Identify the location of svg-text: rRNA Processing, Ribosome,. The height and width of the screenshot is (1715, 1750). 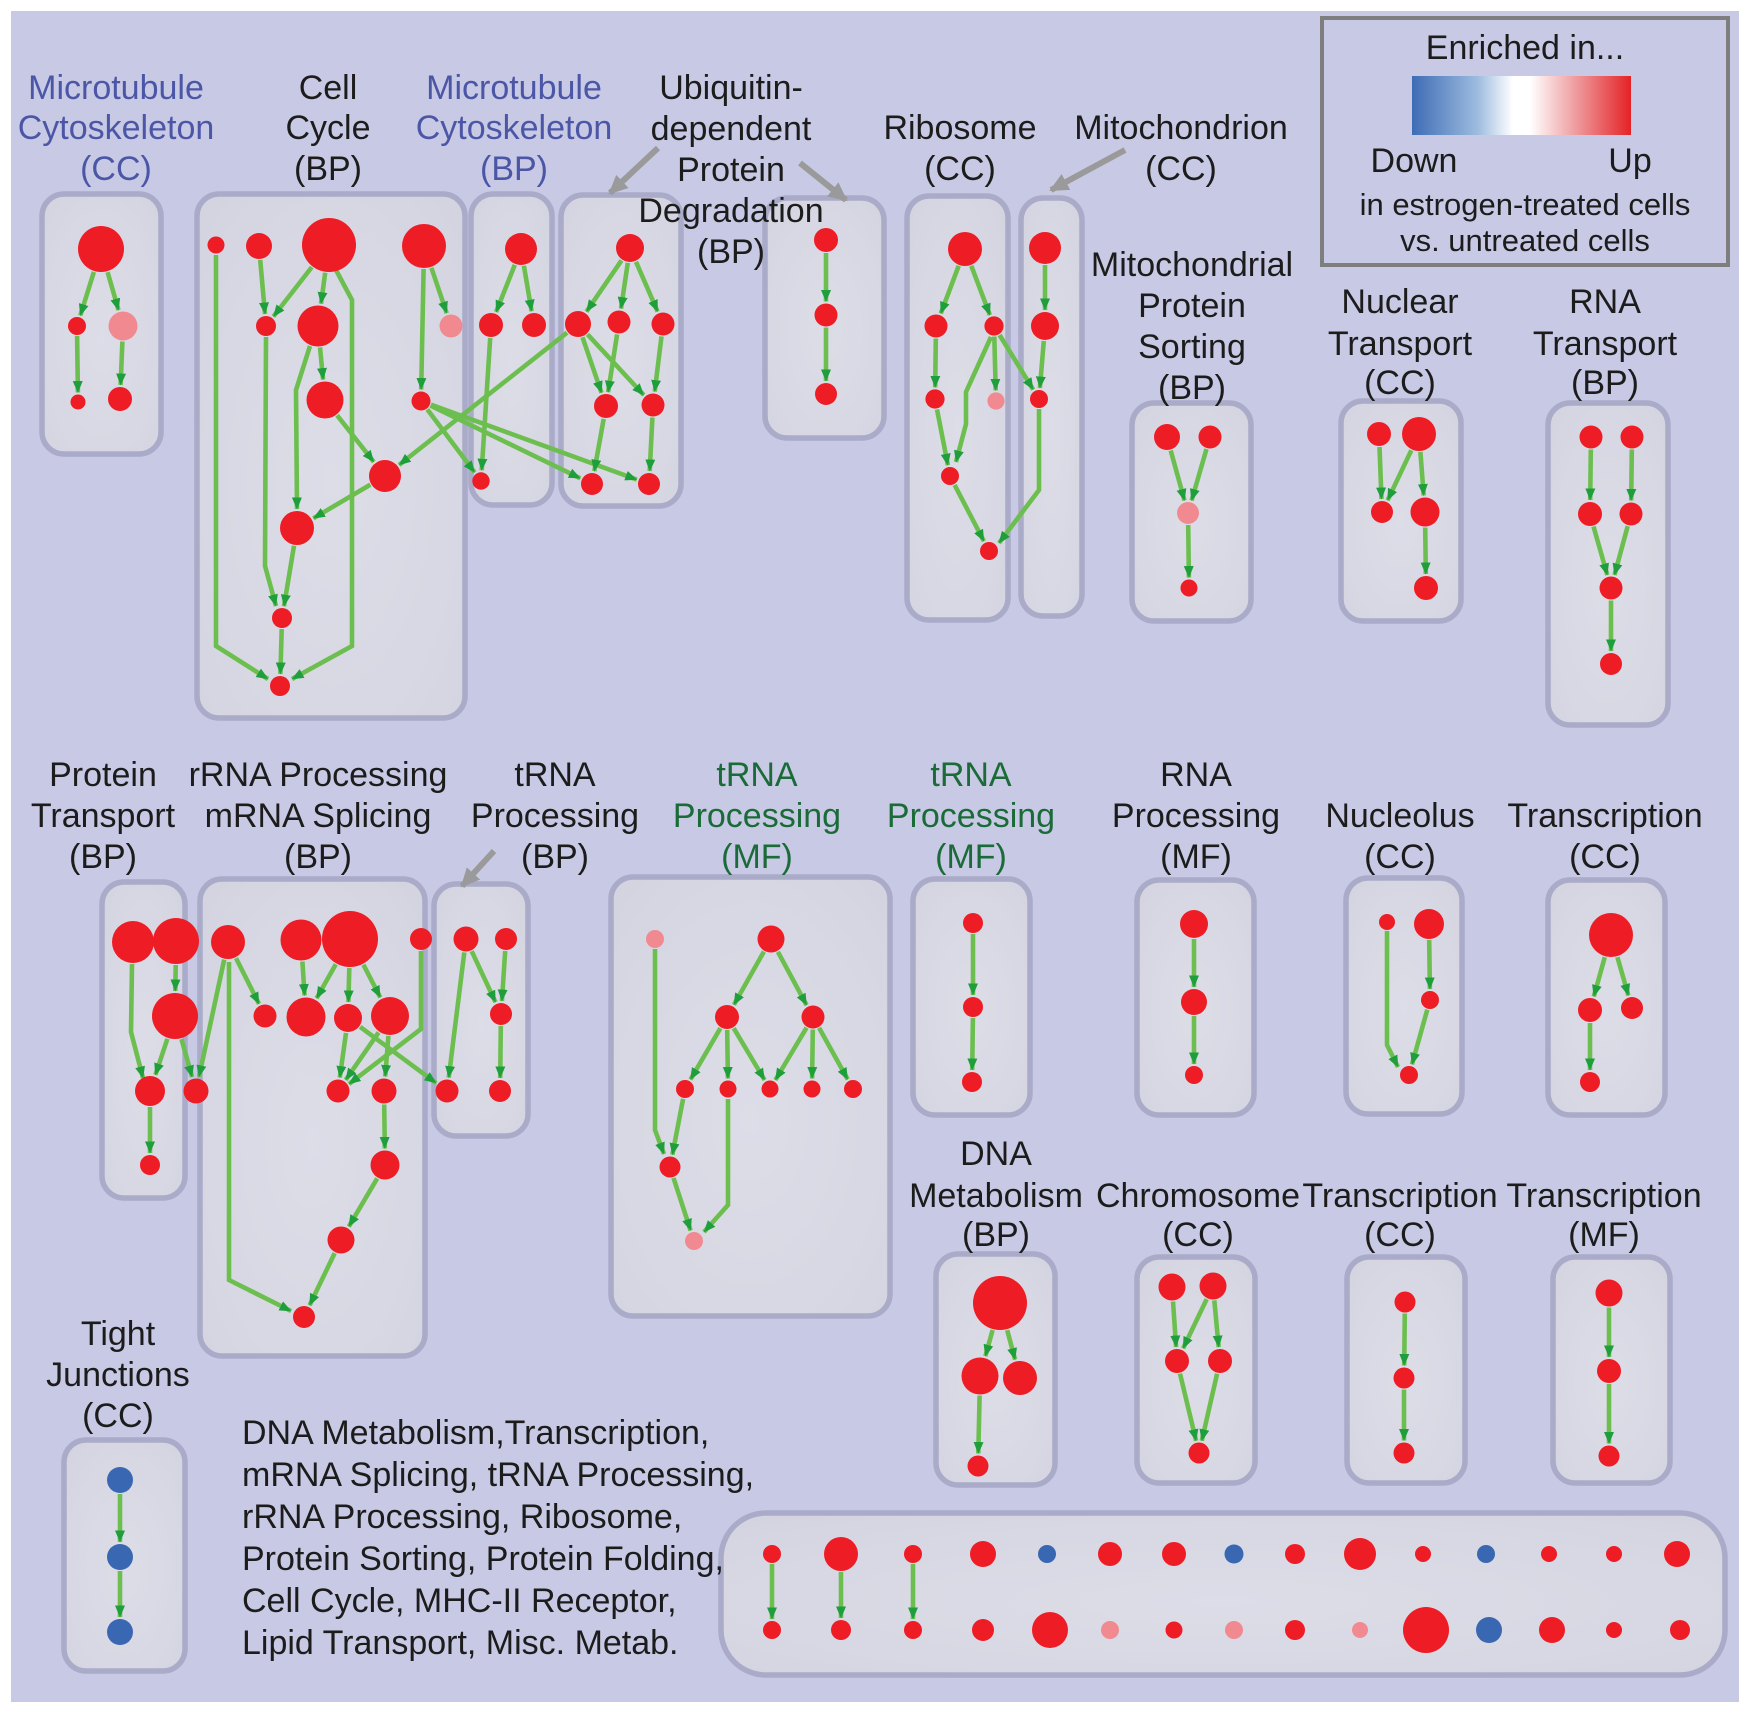
(462, 1517).